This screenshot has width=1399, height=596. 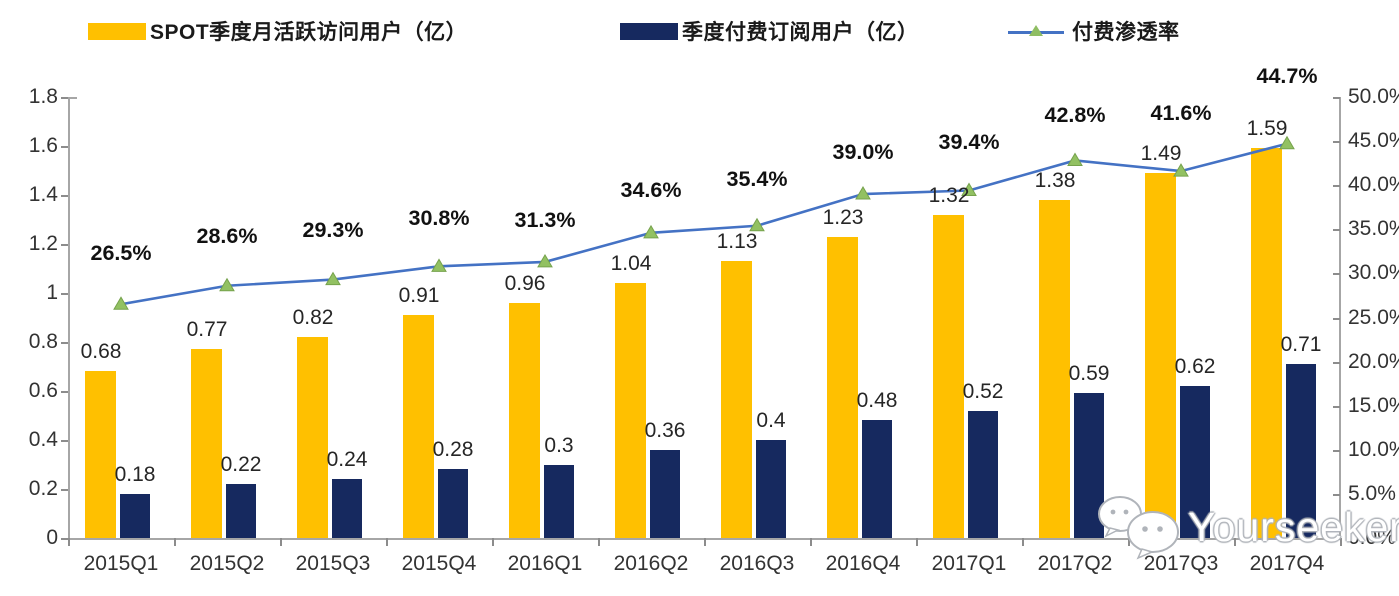 What do you see at coordinates (1287, 563) in the screenshot?
I see `x-axis-category-label: 2017Q4` at bounding box center [1287, 563].